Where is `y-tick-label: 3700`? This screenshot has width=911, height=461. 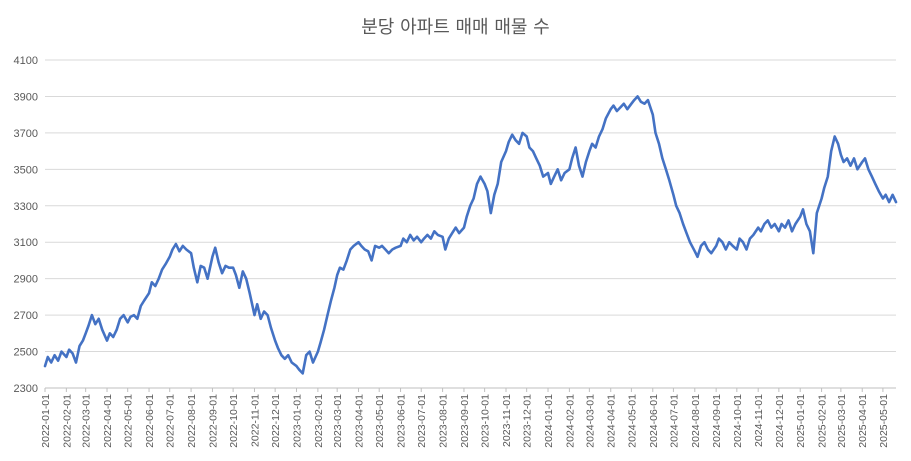 y-tick-label: 3700 is located at coordinates (26, 134).